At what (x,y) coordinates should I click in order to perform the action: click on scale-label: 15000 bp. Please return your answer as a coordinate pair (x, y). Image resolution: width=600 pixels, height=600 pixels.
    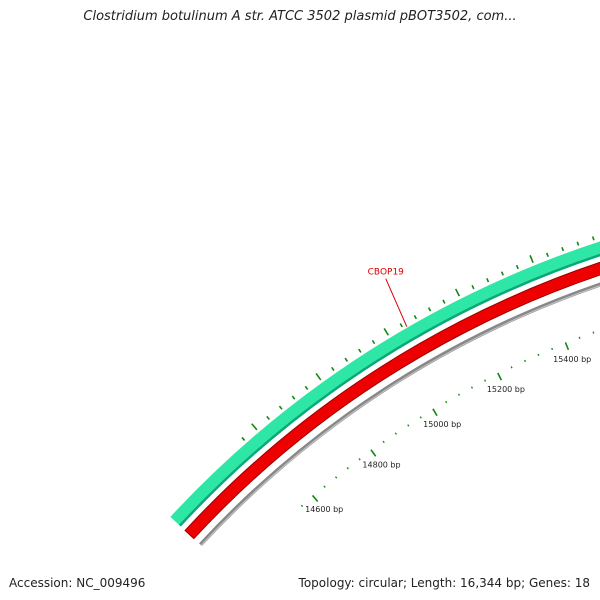
    Looking at the image, I should click on (442, 424).